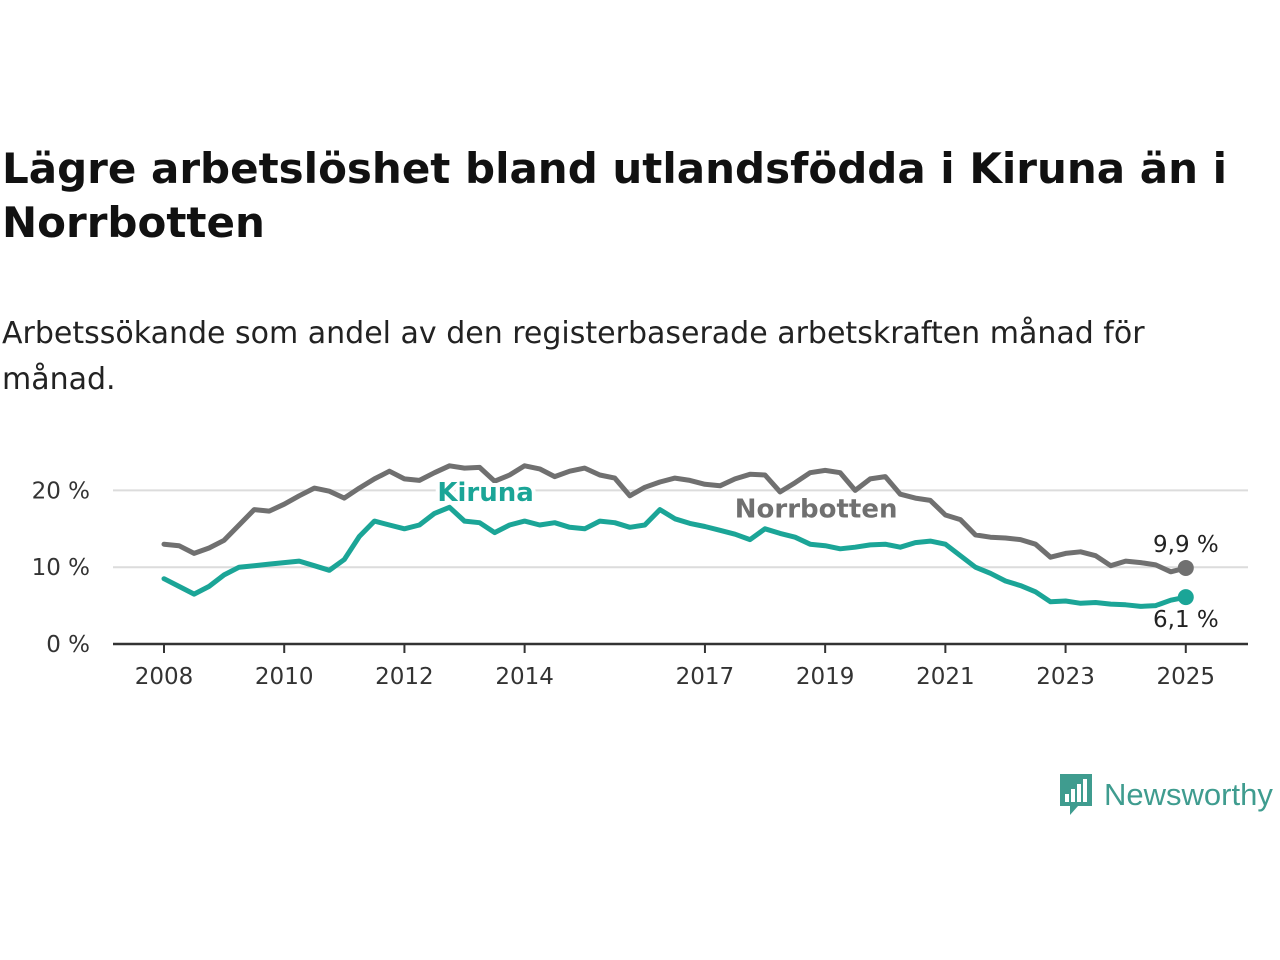 Image resolution: width=1280 pixels, height=960 pixels. Describe the element at coordinates (284, 677) in the screenshot. I see `x-tick-label: 2010` at that location.